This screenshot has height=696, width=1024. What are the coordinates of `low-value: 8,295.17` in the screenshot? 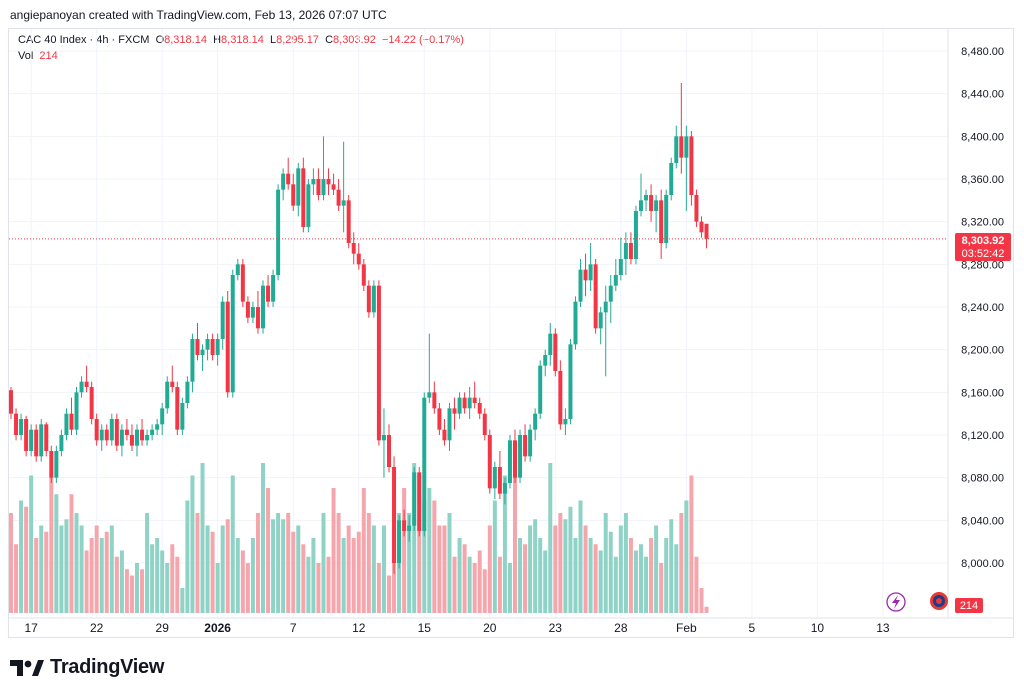 It's located at (297, 40).